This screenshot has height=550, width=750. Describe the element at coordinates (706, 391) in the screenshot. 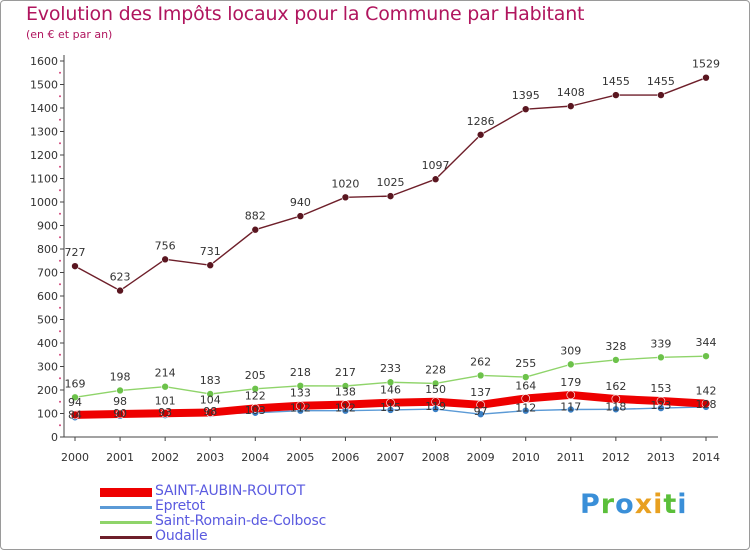

I see `data-label-saint-aubin-routot: 142` at that location.